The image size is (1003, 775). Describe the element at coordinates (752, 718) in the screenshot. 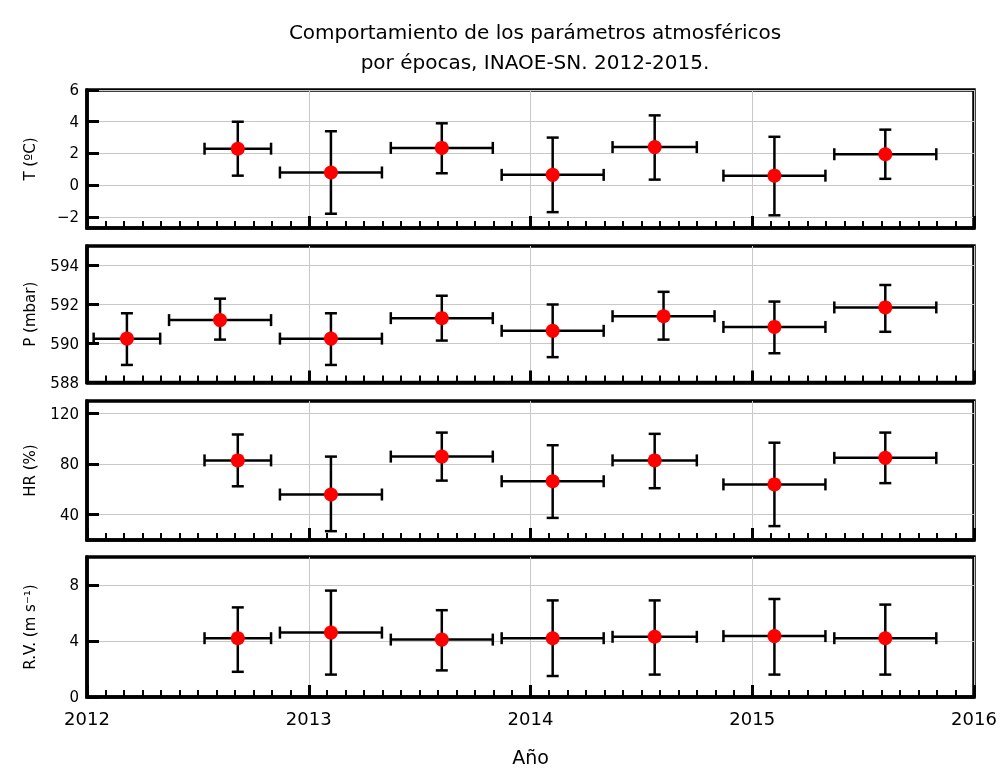

I see `x-tick-label: 2015` at that location.